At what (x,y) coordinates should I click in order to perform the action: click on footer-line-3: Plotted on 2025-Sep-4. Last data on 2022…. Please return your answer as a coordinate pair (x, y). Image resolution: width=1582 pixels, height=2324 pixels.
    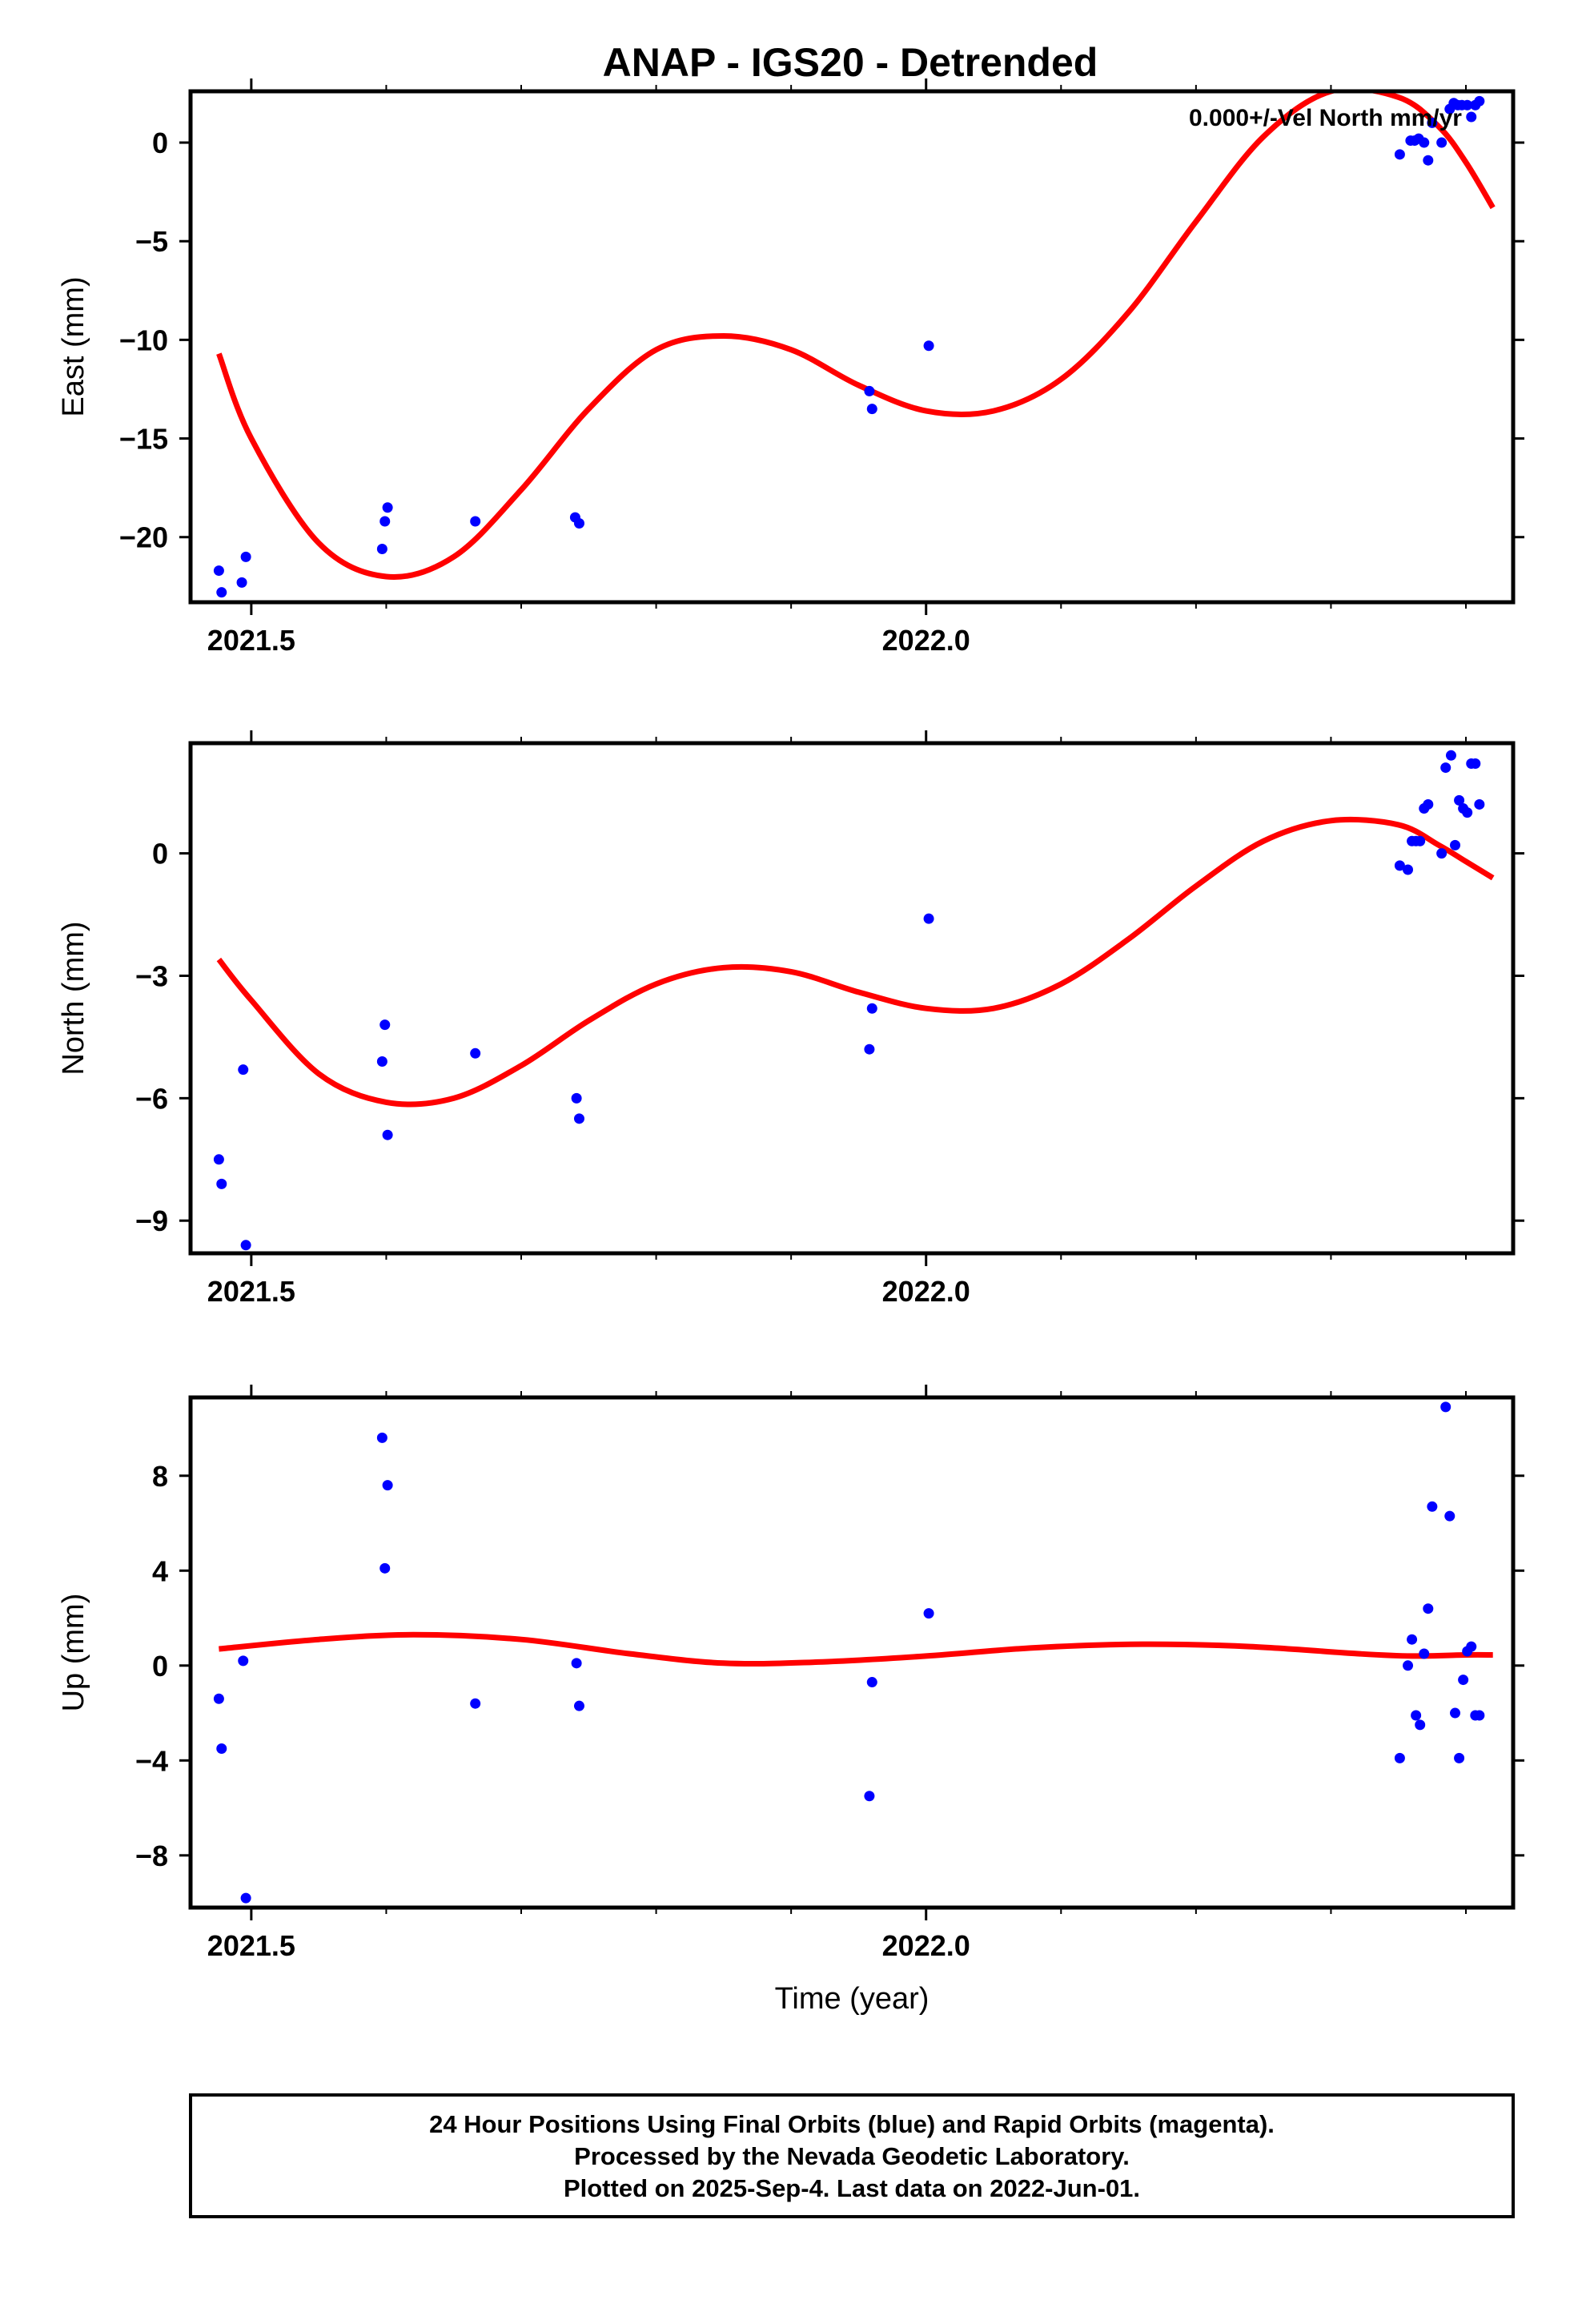
    Looking at the image, I should click on (852, 2188).